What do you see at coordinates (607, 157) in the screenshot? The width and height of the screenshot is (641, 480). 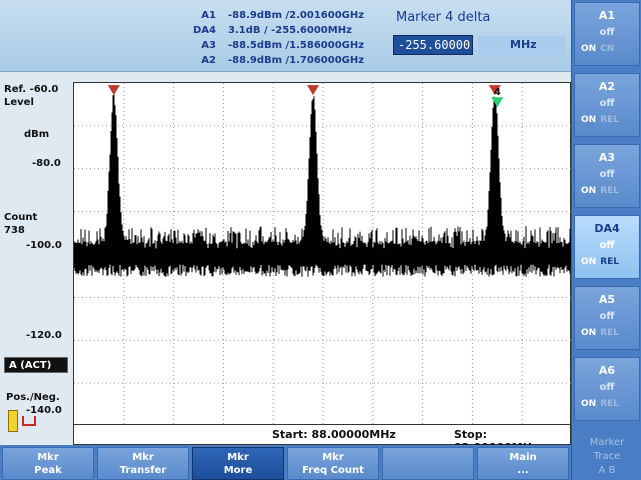 I see `softkey-a3-title: A3` at bounding box center [607, 157].